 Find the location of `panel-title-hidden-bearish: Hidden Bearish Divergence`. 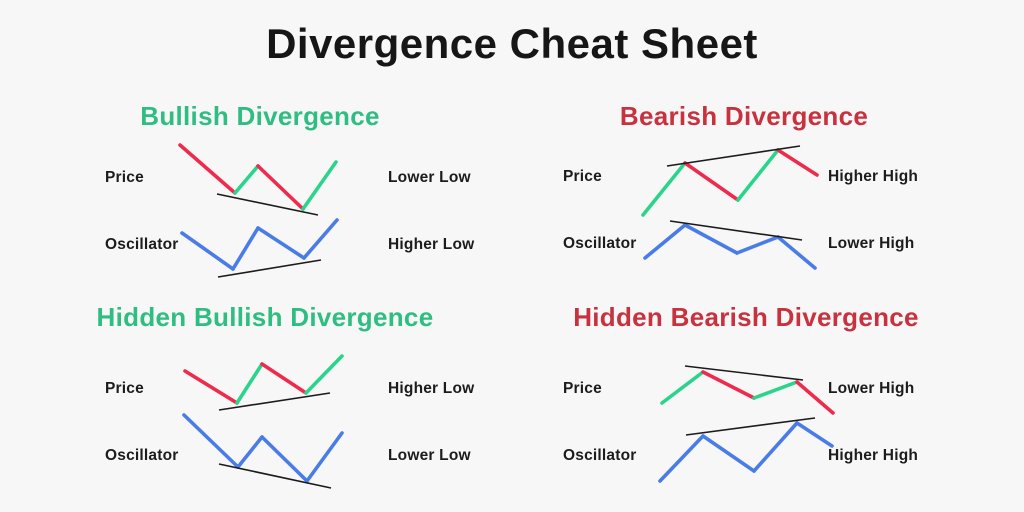

panel-title-hidden-bearish: Hidden Bearish Divergence is located at coordinates (746, 317).